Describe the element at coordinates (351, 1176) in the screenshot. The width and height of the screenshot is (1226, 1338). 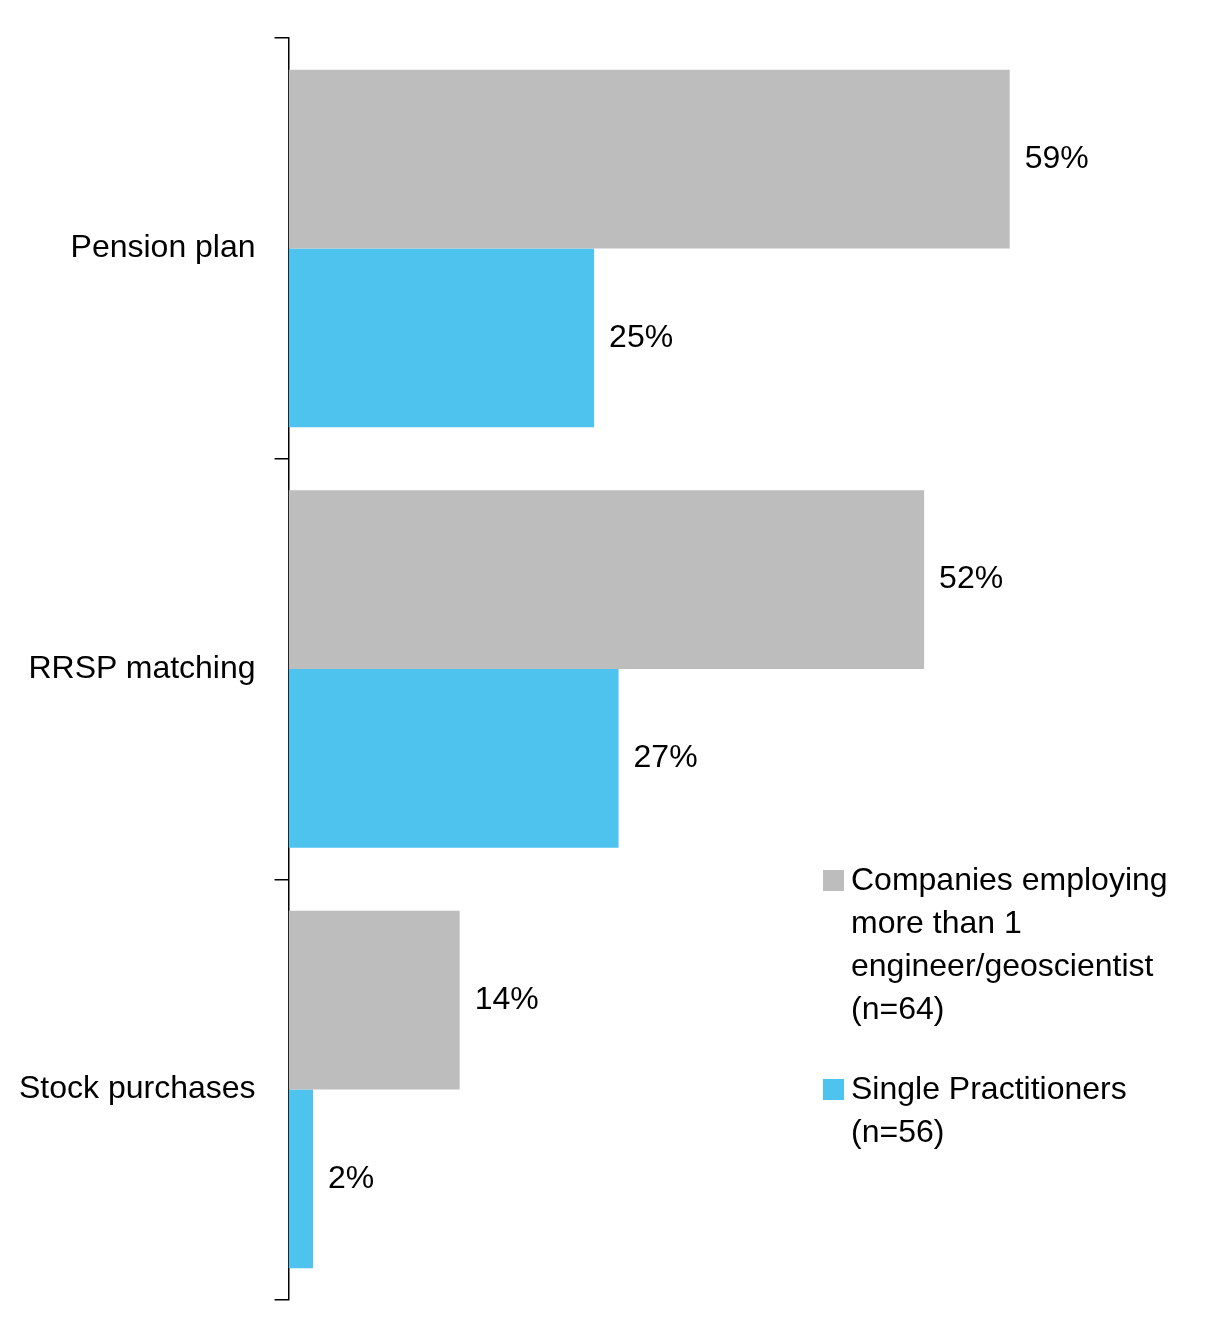
I see `data-label: 2%` at that location.